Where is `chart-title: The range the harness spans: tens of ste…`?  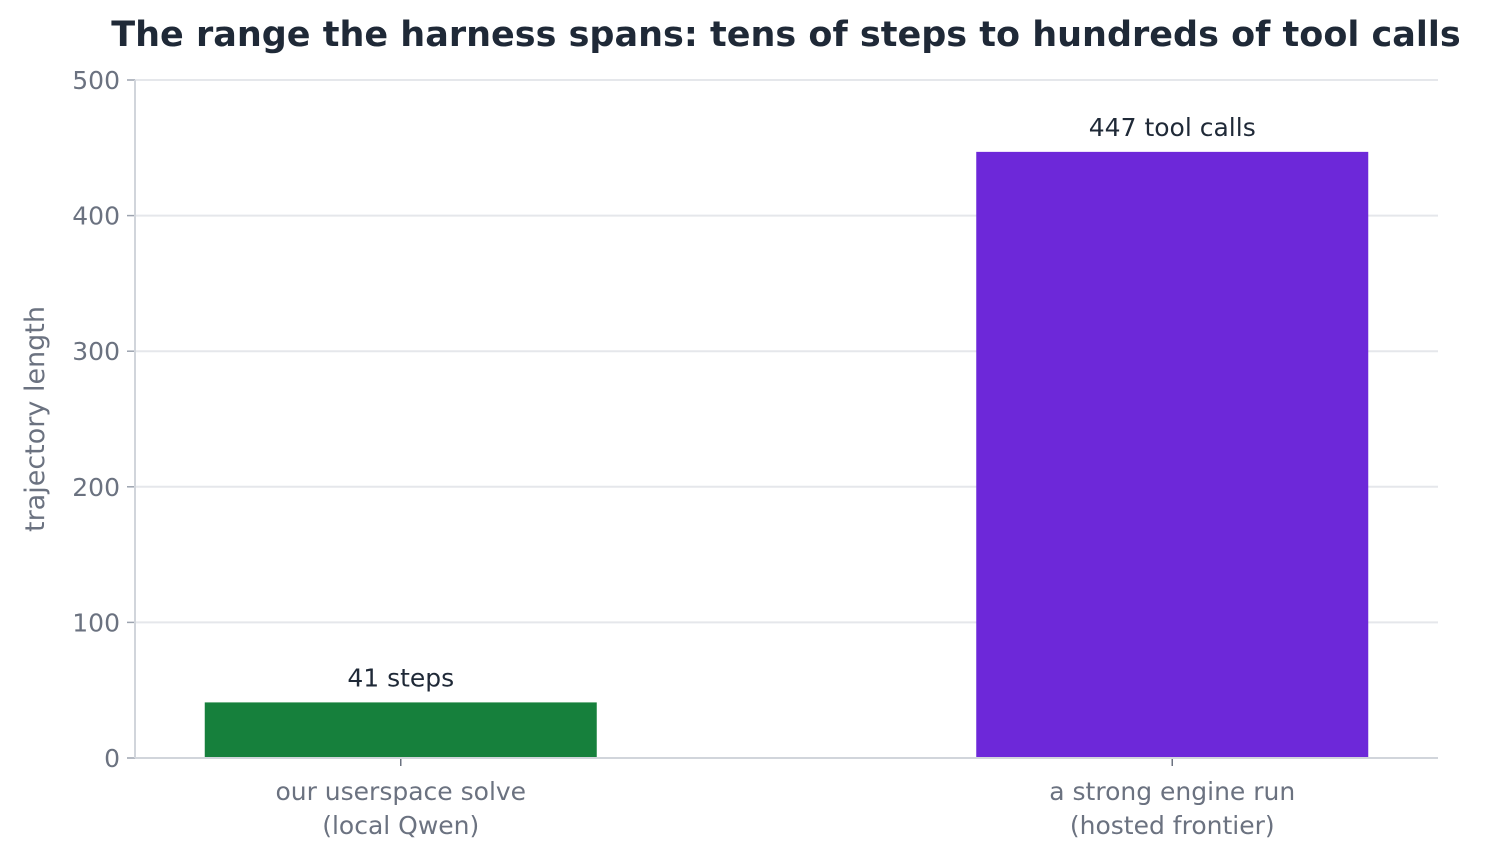
chart-title: The range the harness spans: tens of ste… is located at coordinates (786, 35).